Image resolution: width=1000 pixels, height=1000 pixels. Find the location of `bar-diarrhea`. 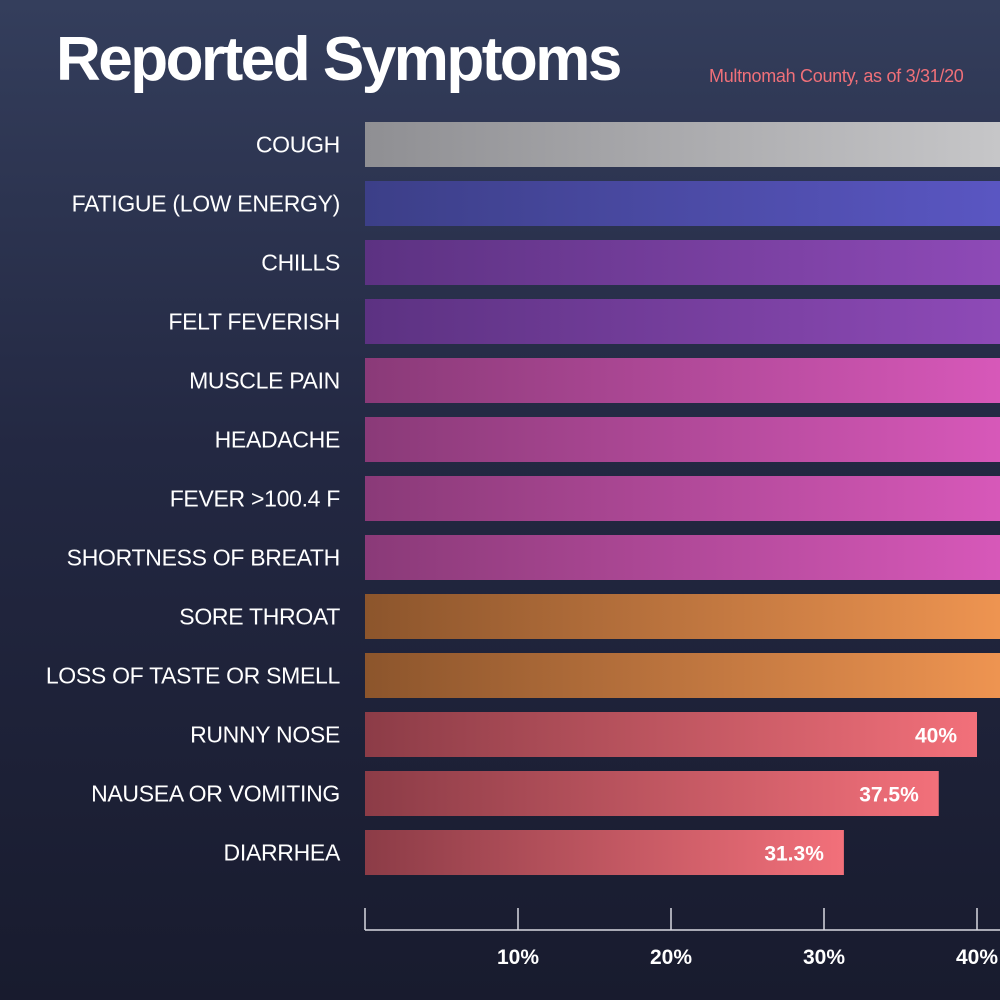

bar-diarrhea is located at coordinates (604, 852).